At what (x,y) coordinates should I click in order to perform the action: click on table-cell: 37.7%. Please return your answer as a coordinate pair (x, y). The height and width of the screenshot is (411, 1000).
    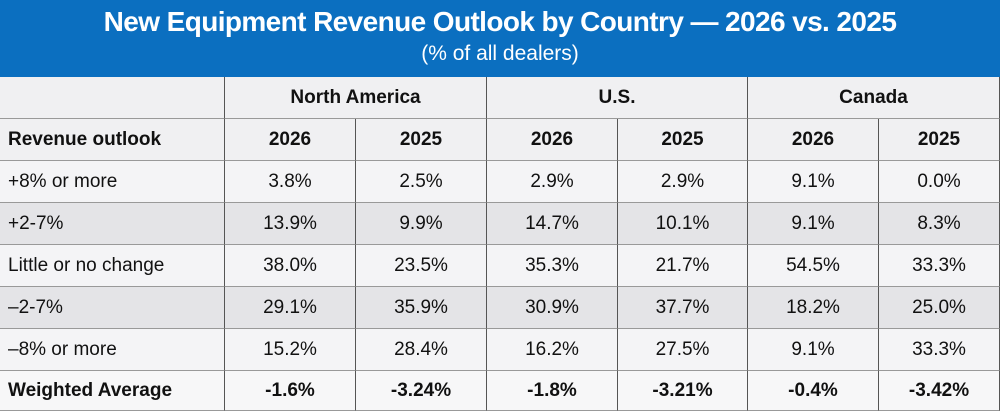
    Looking at the image, I should click on (683, 308).